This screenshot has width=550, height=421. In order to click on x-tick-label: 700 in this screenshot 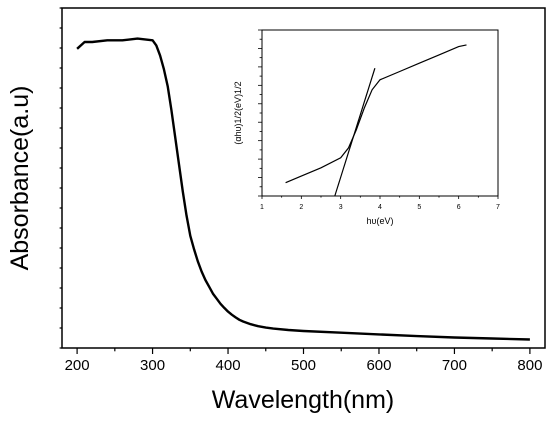, I will do `click(454, 365)`.